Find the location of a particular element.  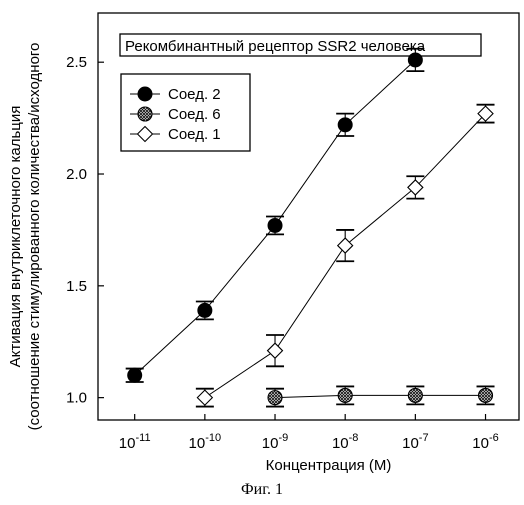

legend-label-1: Соед. 6 is located at coordinates (194, 114).